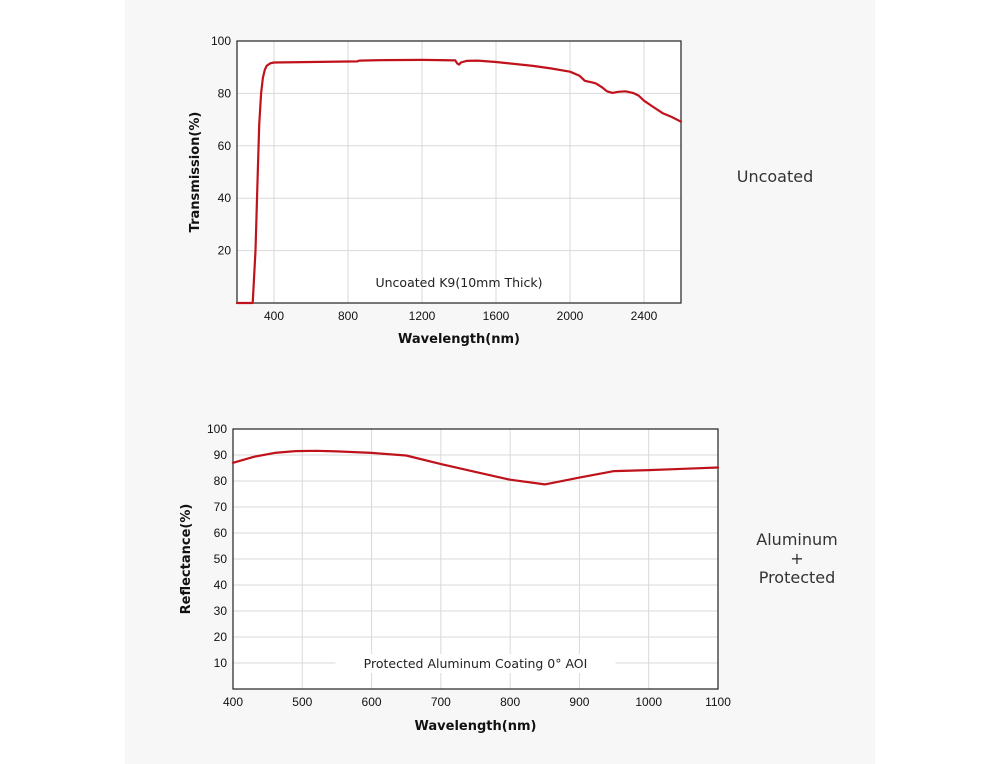 The width and height of the screenshot is (1000, 764). What do you see at coordinates (221, 663) in the screenshot?
I see `reflectance-y-tick-label: 10` at bounding box center [221, 663].